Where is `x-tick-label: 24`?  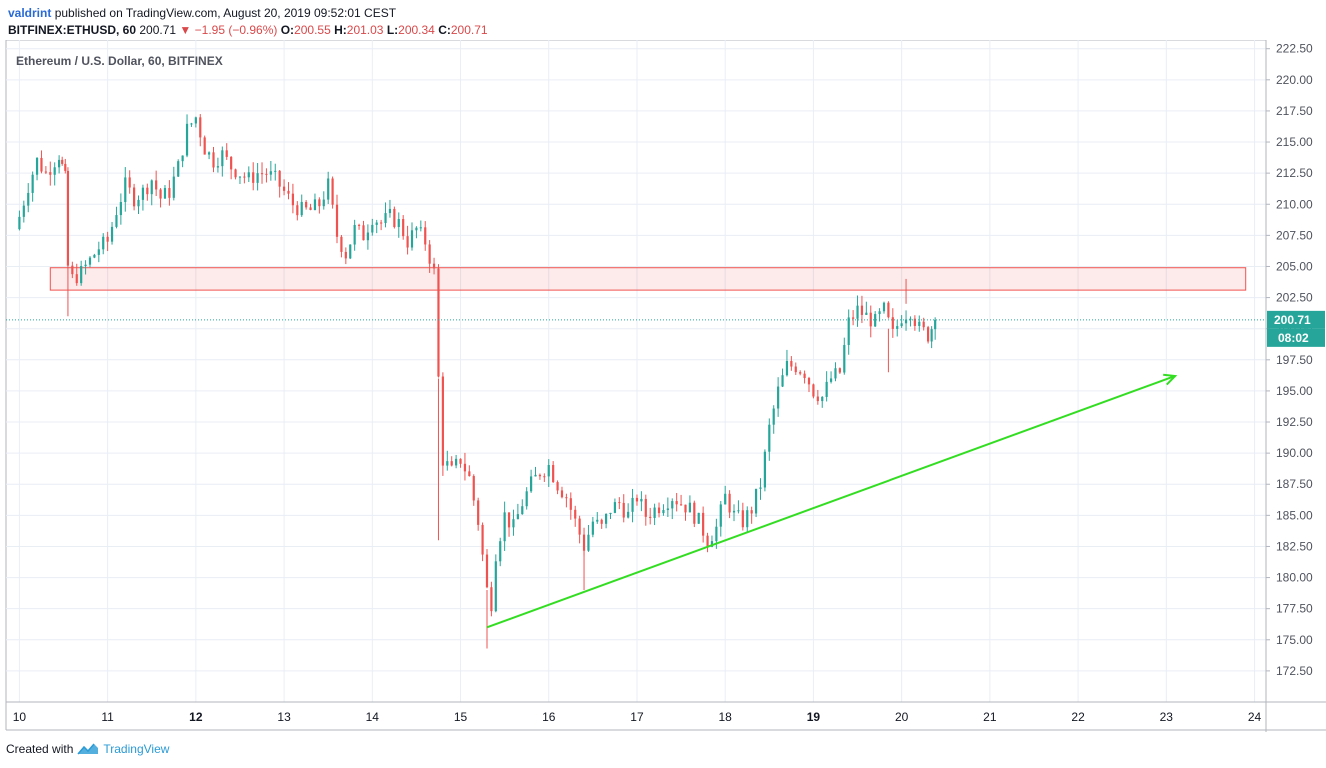
x-tick-label: 24 is located at coordinates (1255, 717).